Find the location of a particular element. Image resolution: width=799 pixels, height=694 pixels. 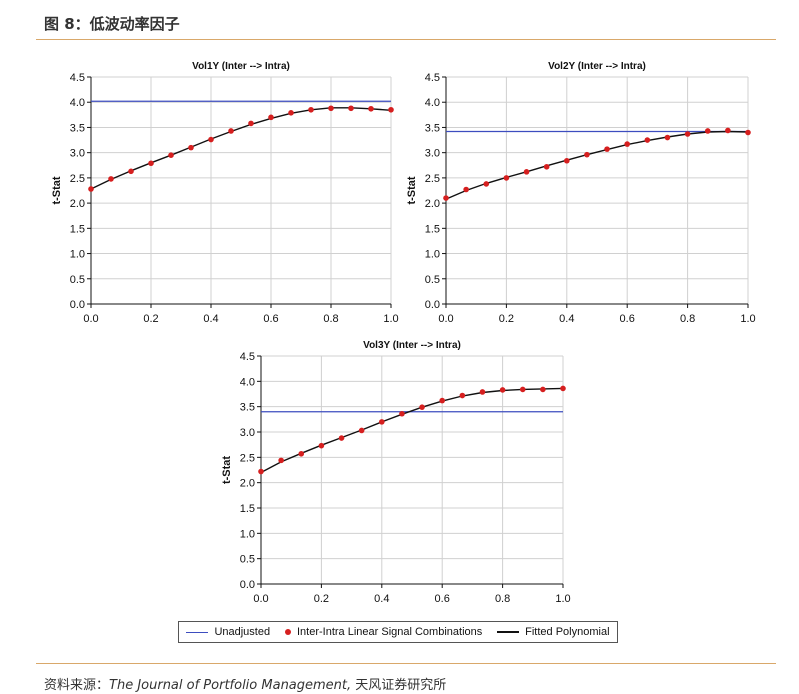

source-prefix: 资料来源： is located at coordinates (77, 685).